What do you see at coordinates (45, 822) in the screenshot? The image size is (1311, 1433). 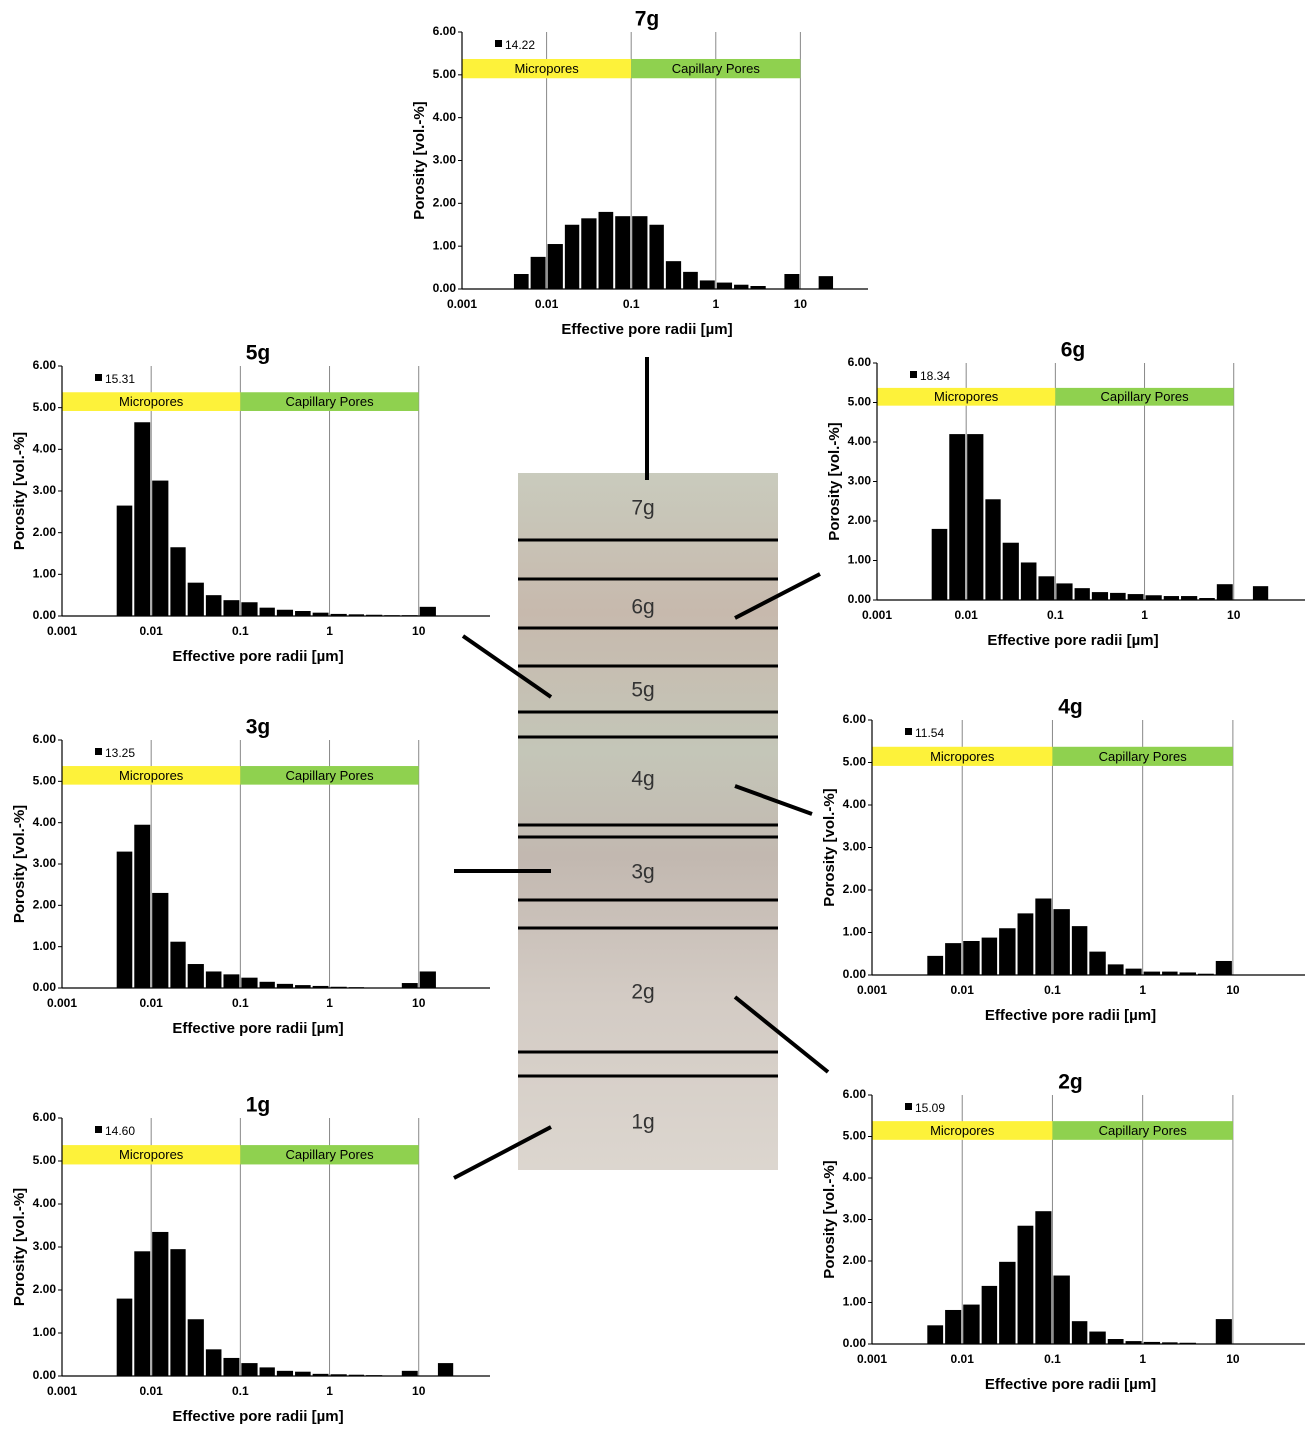 I see `y-tick-label: 4.00` at bounding box center [45, 822].